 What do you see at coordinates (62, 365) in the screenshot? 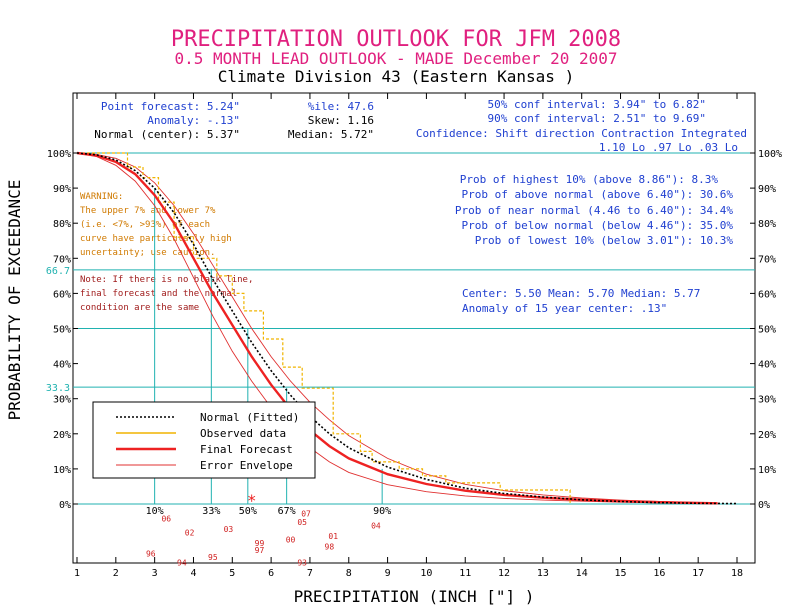
I see `y-tick-label-left-40: 40%` at bounding box center [62, 365].